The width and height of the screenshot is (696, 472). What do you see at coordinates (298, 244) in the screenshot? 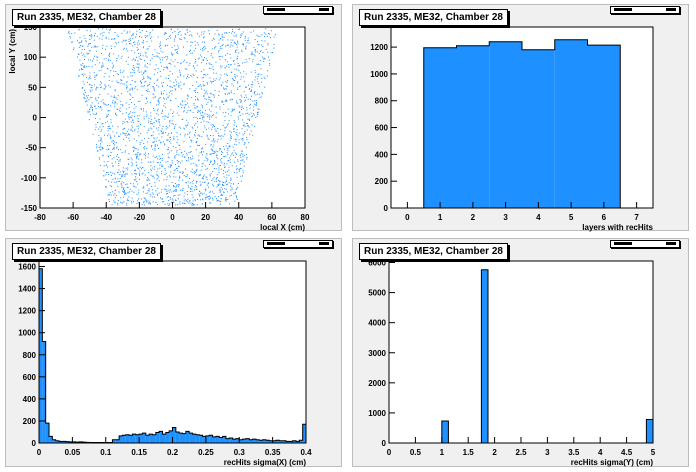
I see `stats-box` at bounding box center [298, 244].